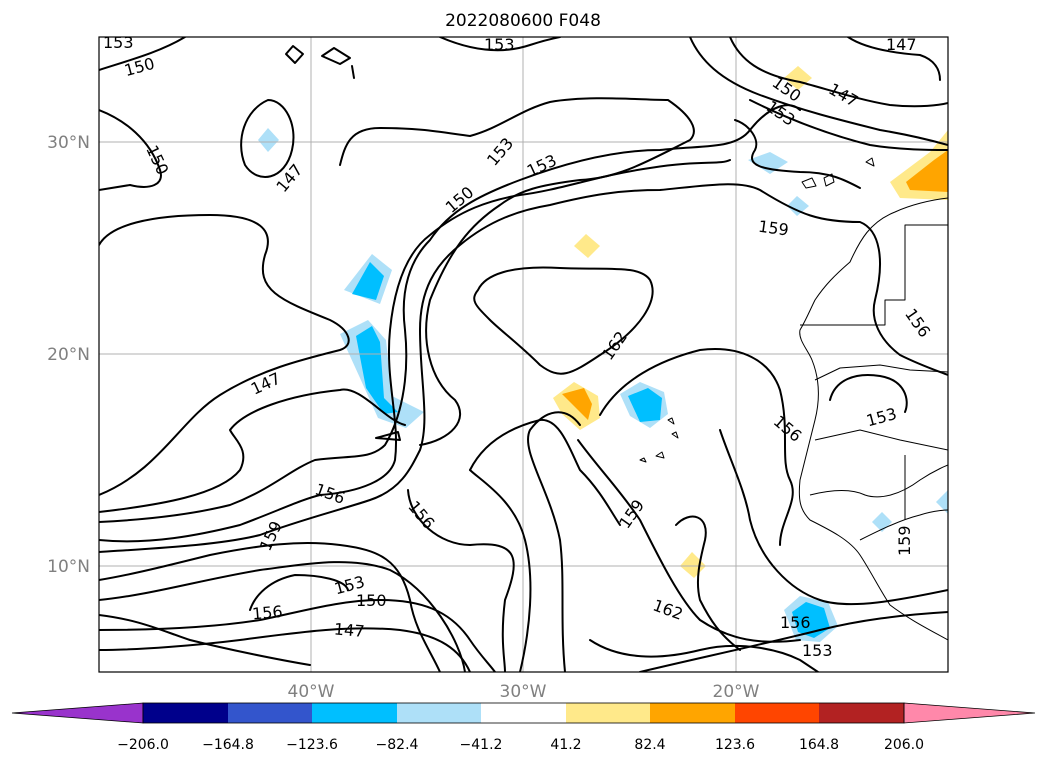 The width and height of the screenshot is (1047, 763). What do you see at coordinates (68, 143) in the screenshot?
I see `lat-label-30n: 30°N` at bounding box center [68, 143].